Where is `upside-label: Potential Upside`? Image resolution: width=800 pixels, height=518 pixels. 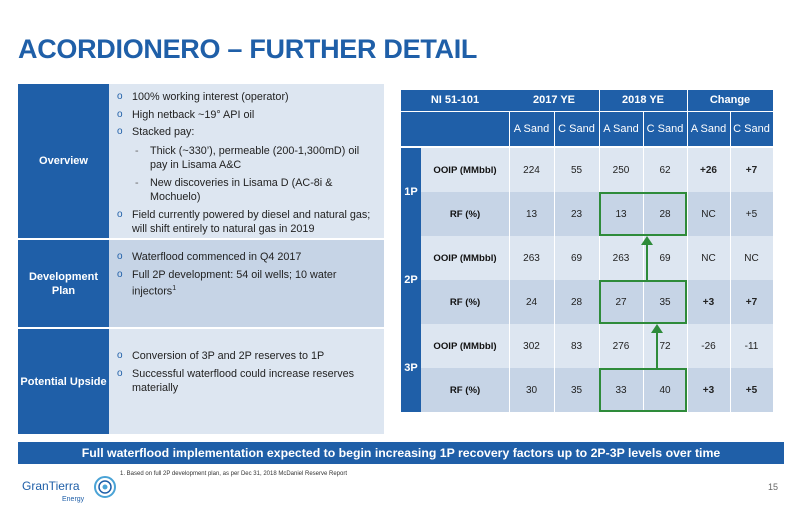
upside-label: Potential Upside is located at coordinates (63, 381).